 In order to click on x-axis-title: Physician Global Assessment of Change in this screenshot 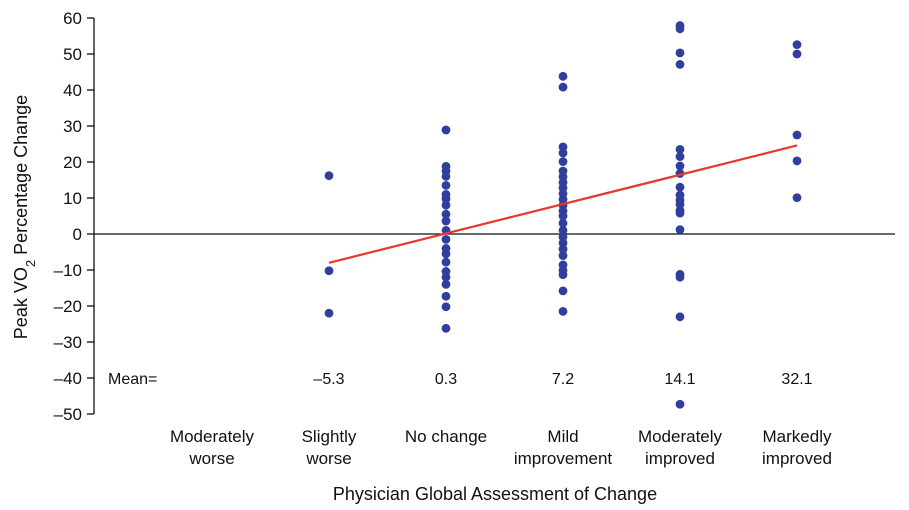, I will do `click(495, 494)`.